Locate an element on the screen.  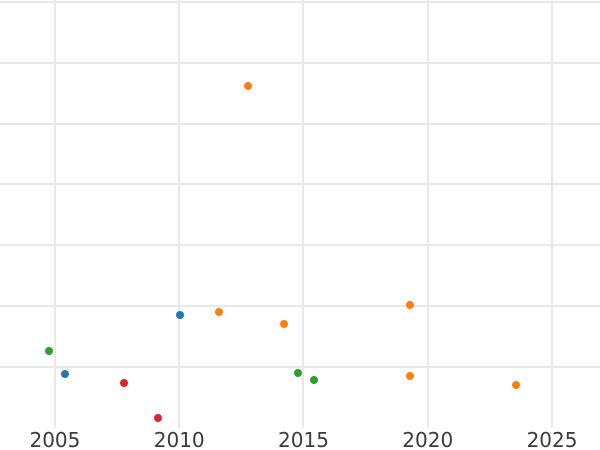
x-tick-label: 2020 is located at coordinates (428, 439).